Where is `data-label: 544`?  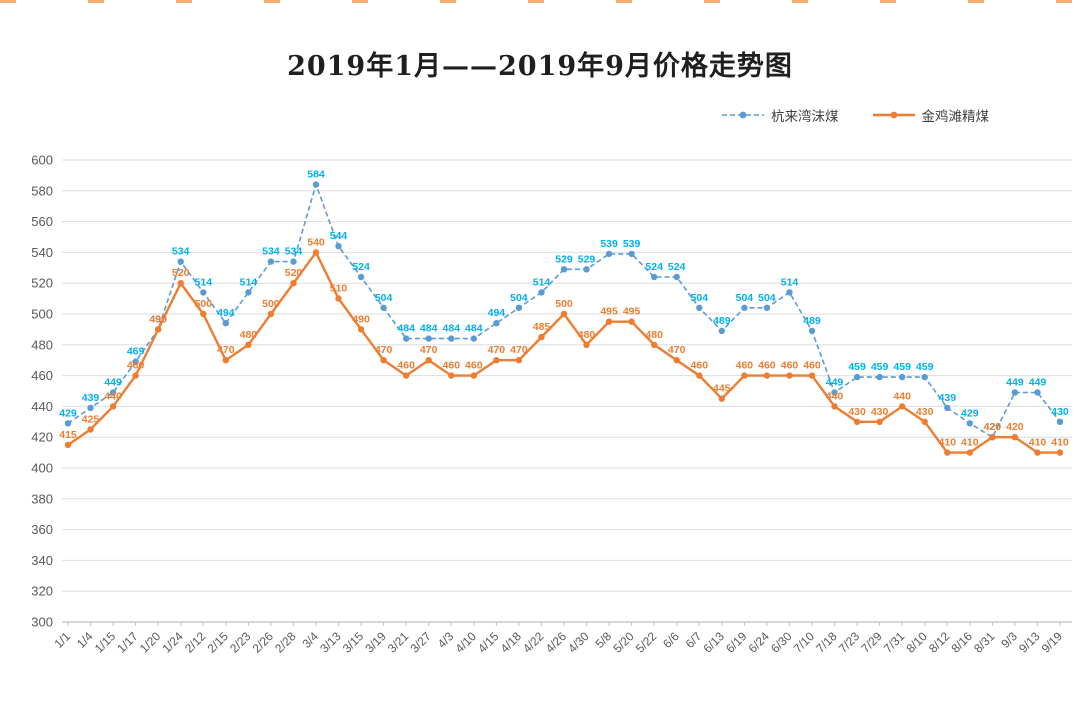 data-label: 544 is located at coordinates (339, 236).